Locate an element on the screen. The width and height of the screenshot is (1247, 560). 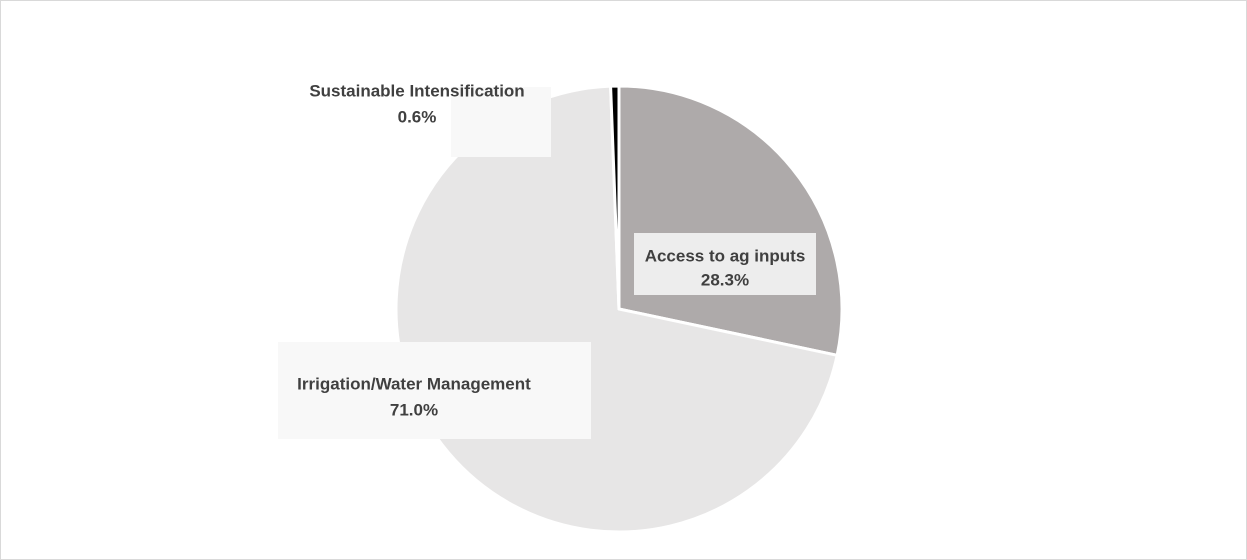
data-label-category: Access to ag inputs is located at coordinates (725, 255).